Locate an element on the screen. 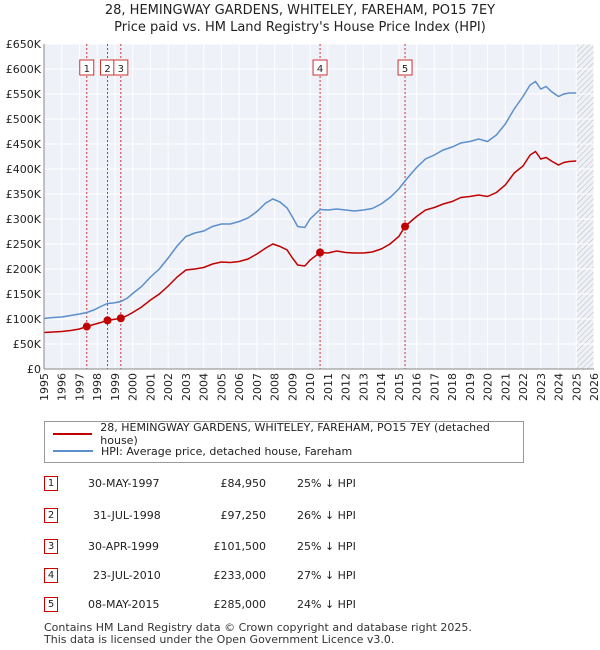  marker-label: 2 is located at coordinates (107, 69).